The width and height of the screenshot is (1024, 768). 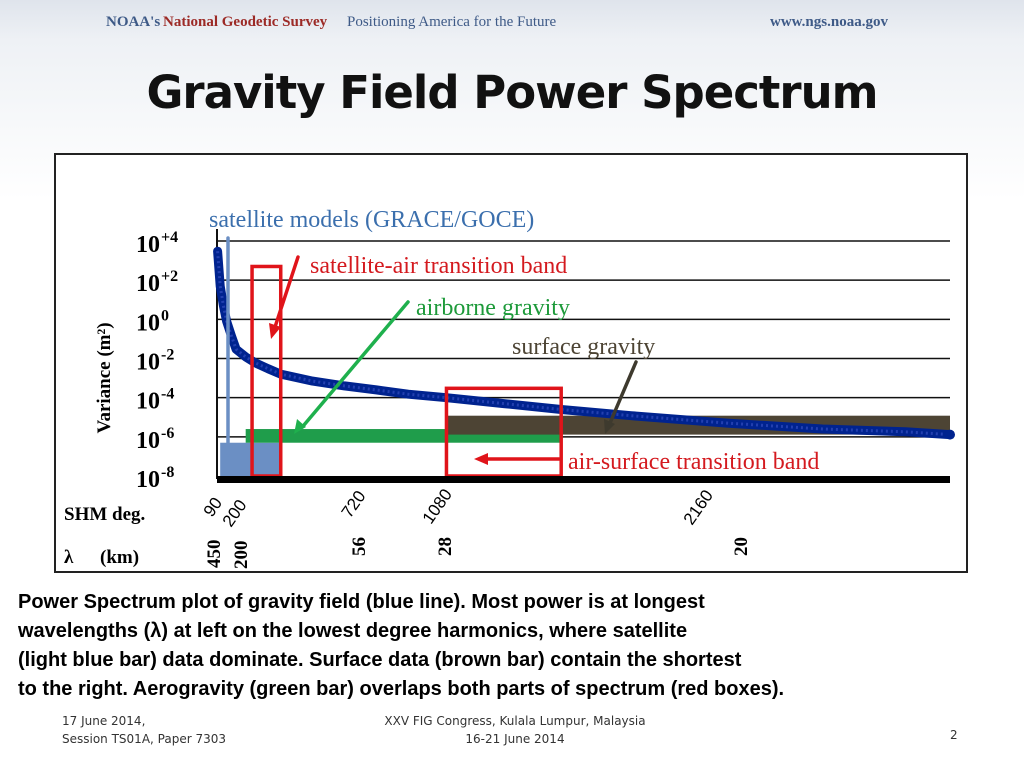 I want to click on lambda-unit: (km), so click(x=119, y=557).